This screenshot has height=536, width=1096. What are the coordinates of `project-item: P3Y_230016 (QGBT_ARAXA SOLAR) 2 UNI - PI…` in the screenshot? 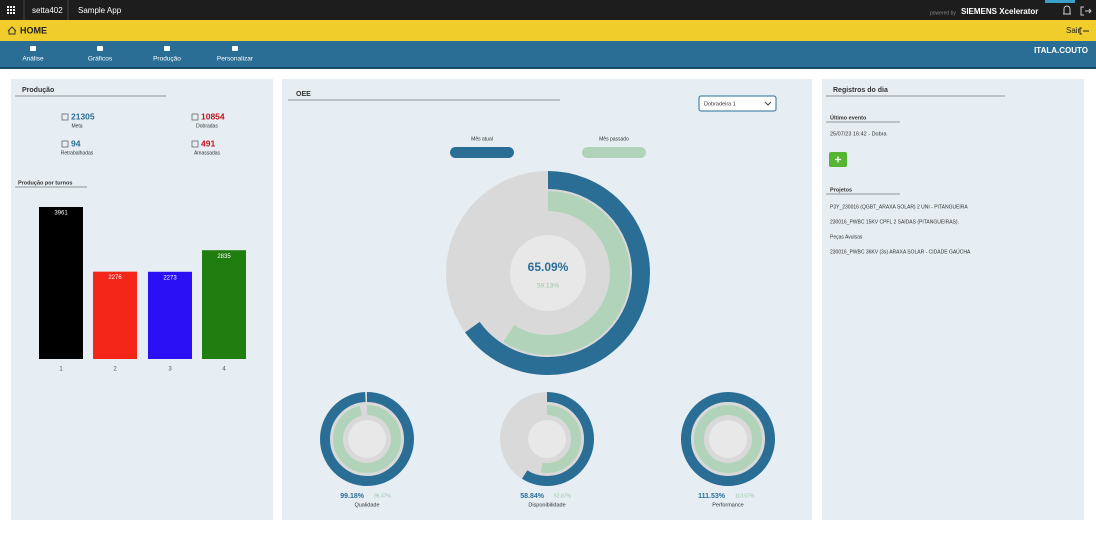 It's located at (899, 207).